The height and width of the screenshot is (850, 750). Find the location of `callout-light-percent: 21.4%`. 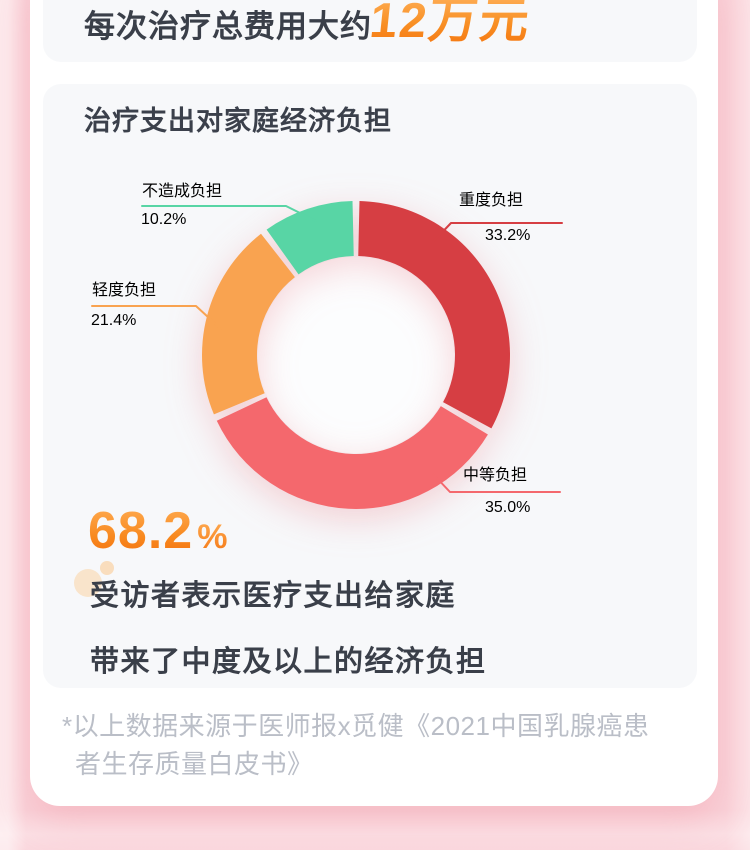

callout-light-percent: 21.4% is located at coordinates (114, 320).